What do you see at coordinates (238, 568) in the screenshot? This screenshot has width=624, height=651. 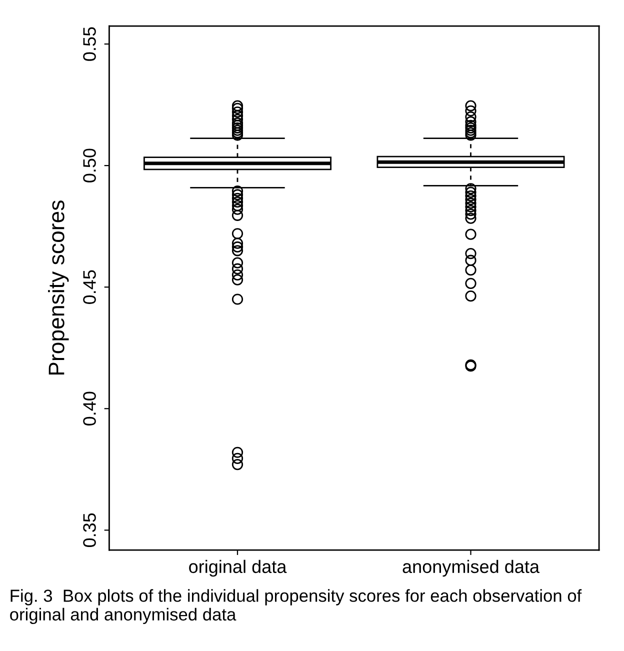 I see `x-tick-label: original data` at bounding box center [238, 568].